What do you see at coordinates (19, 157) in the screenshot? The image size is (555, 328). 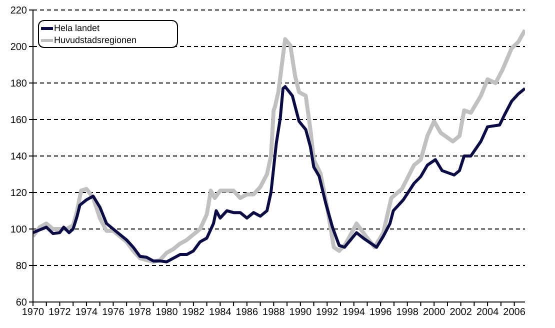 I see `y-tick-label: 140` at bounding box center [19, 157].